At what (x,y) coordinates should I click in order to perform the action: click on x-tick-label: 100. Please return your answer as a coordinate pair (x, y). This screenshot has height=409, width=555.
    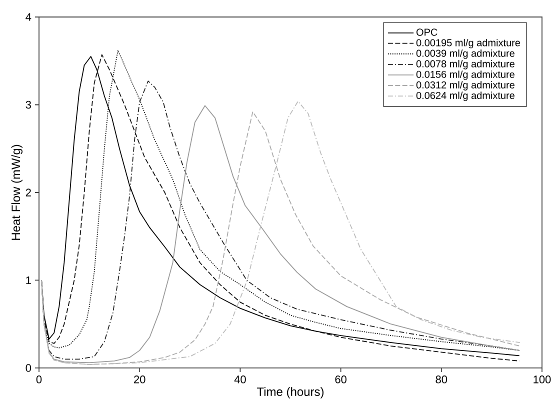
    Looking at the image, I should click on (542, 380).